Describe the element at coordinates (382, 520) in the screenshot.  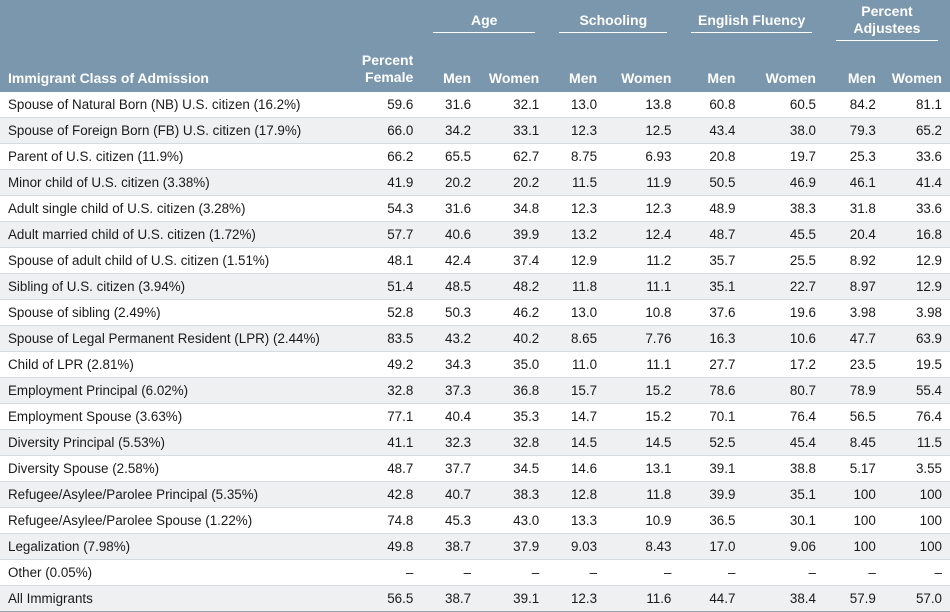
I see `table-cell: 74.8` at that location.